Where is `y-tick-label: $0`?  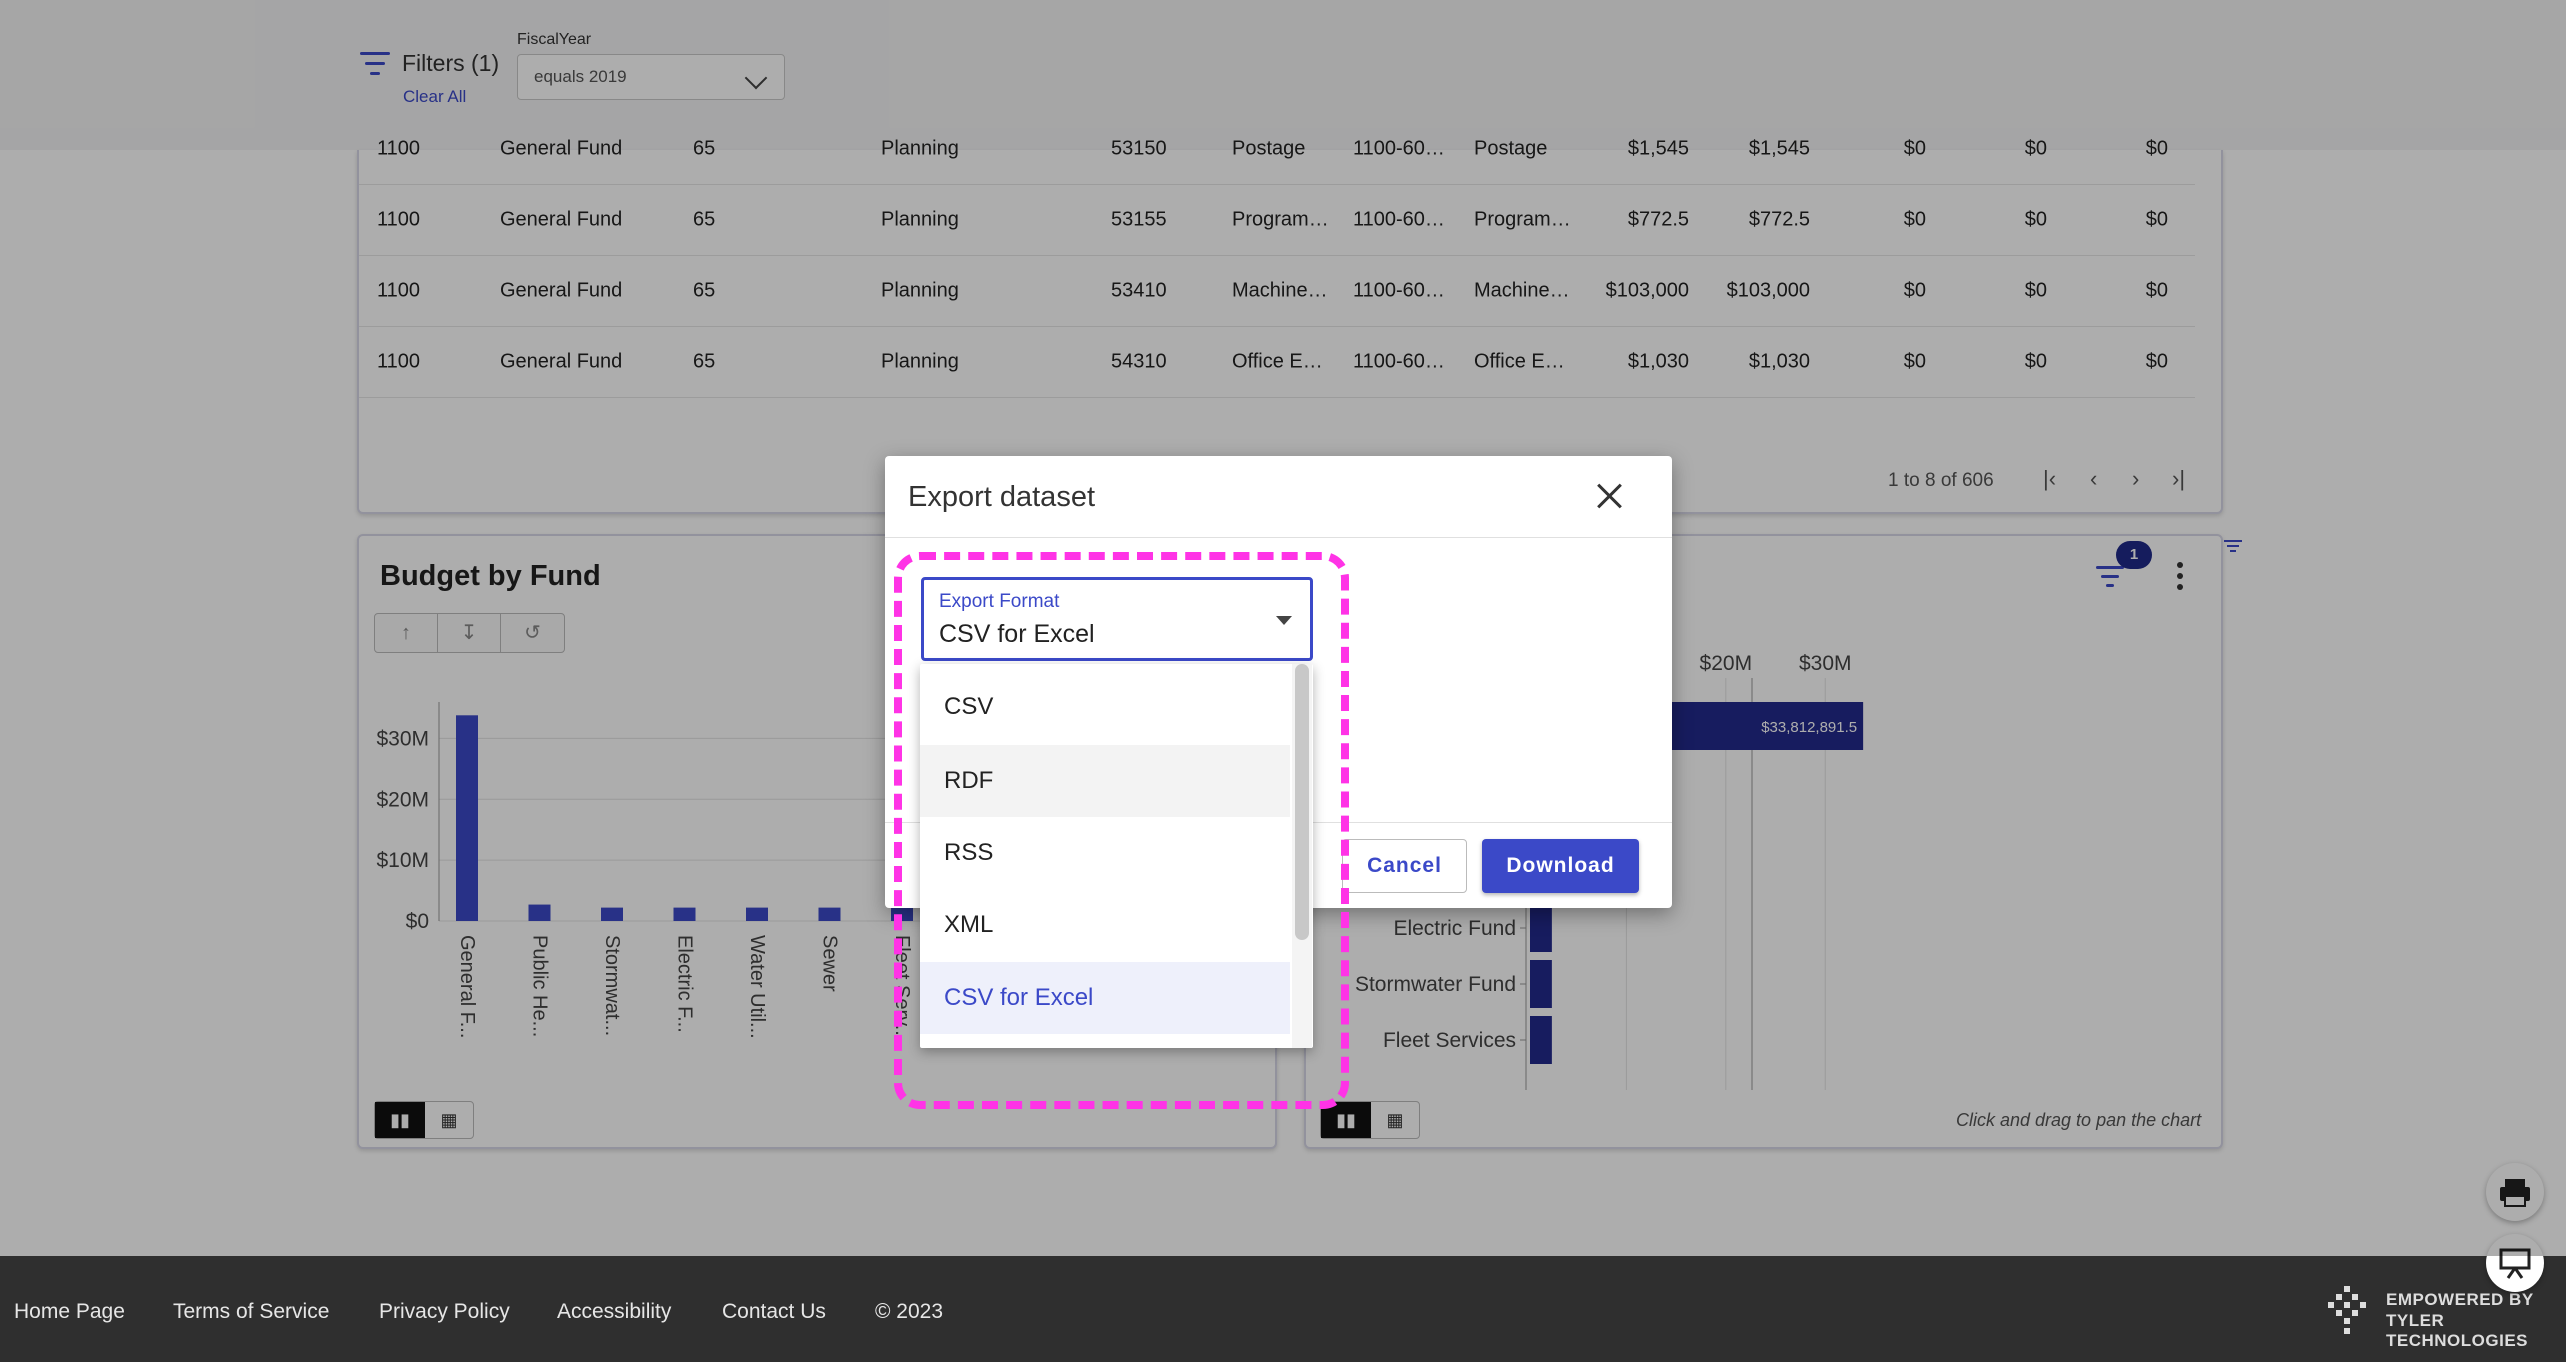 y-tick-label: $0 is located at coordinates (417, 921).